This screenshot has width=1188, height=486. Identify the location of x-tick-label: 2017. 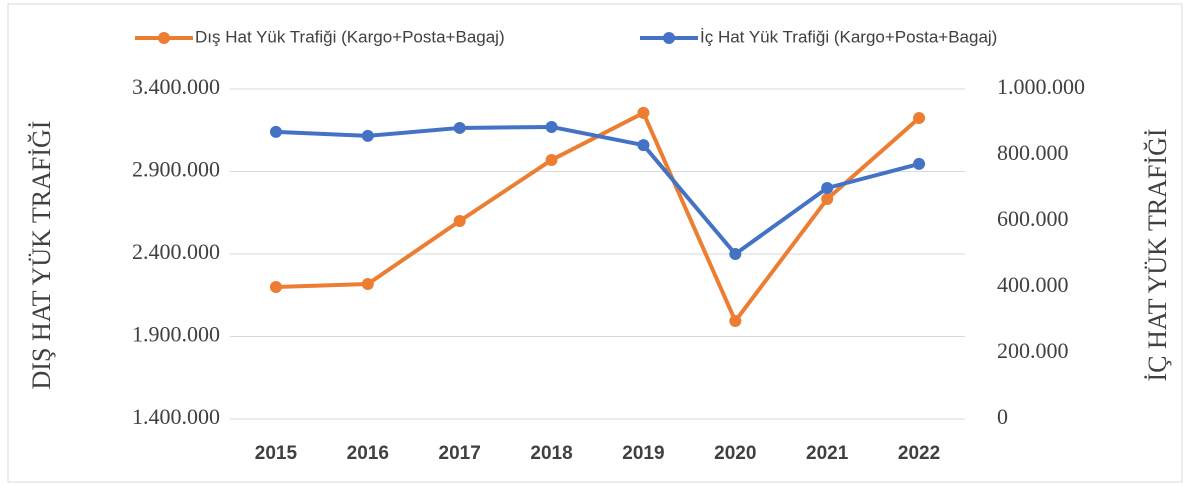
(460, 453).